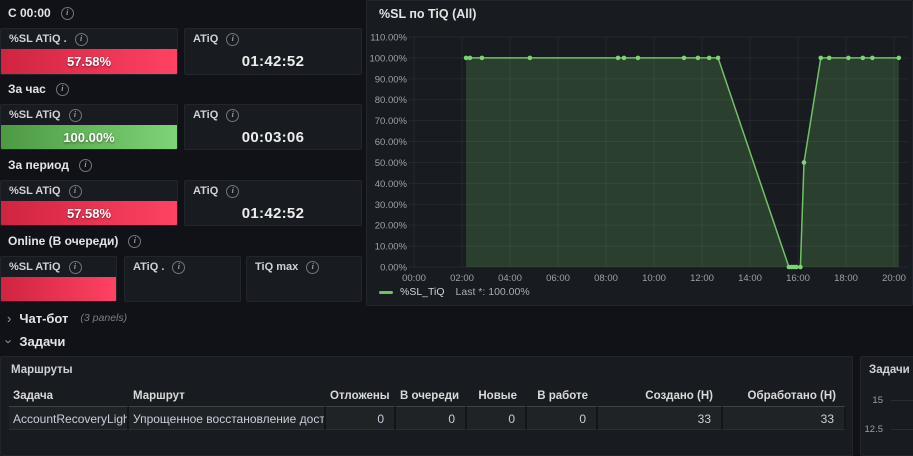  I want to click on panel-atiq-hour: ATiQ i 00:03:06, so click(273, 127).